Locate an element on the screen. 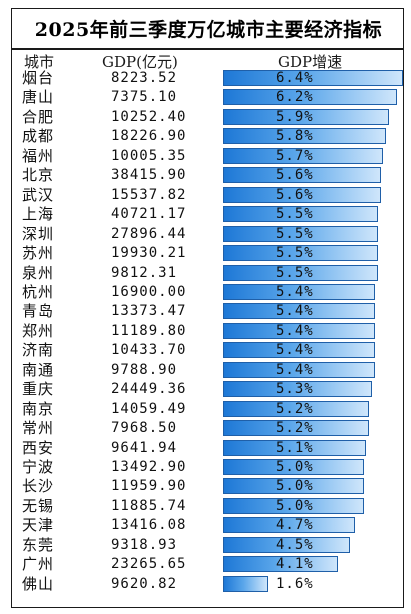  city-label: 青岛 is located at coordinates (38, 311).